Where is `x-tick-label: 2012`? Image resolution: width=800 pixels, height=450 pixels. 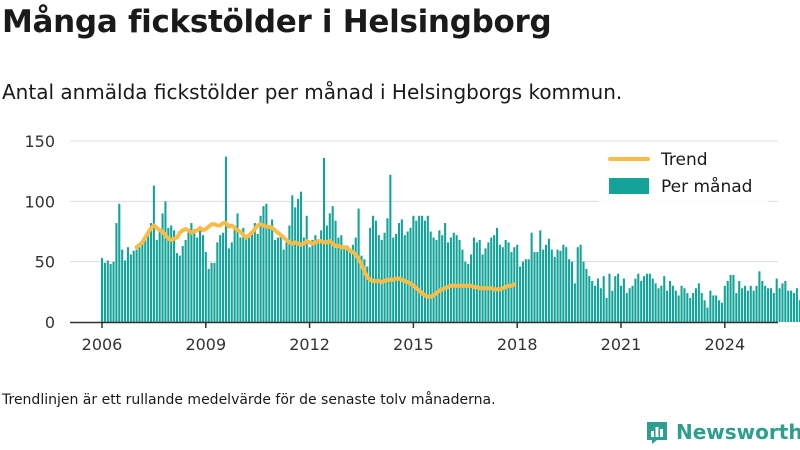
x-tick-label: 2012 is located at coordinates (309, 344).